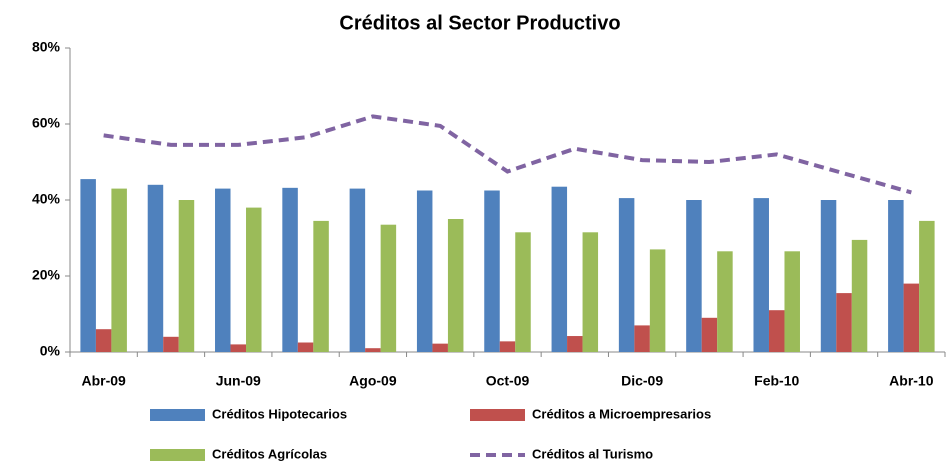  Describe the element at coordinates (621, 413) in the screenshot. I see `legend-label: Créditos a Microempresarios` at that location.